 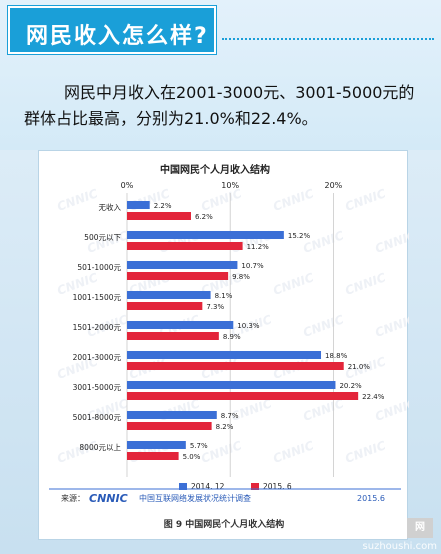 I want to click on bar-value-label: 22.4%, so click(x=373, y=397).